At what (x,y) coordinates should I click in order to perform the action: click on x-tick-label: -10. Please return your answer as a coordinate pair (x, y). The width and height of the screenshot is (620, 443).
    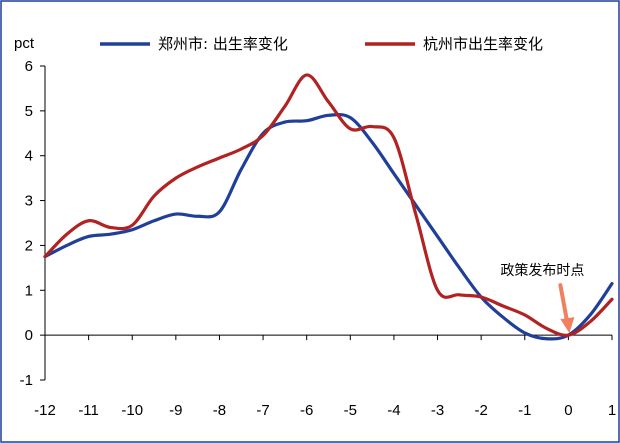
    Looking at the image, I should click on (132, 410).